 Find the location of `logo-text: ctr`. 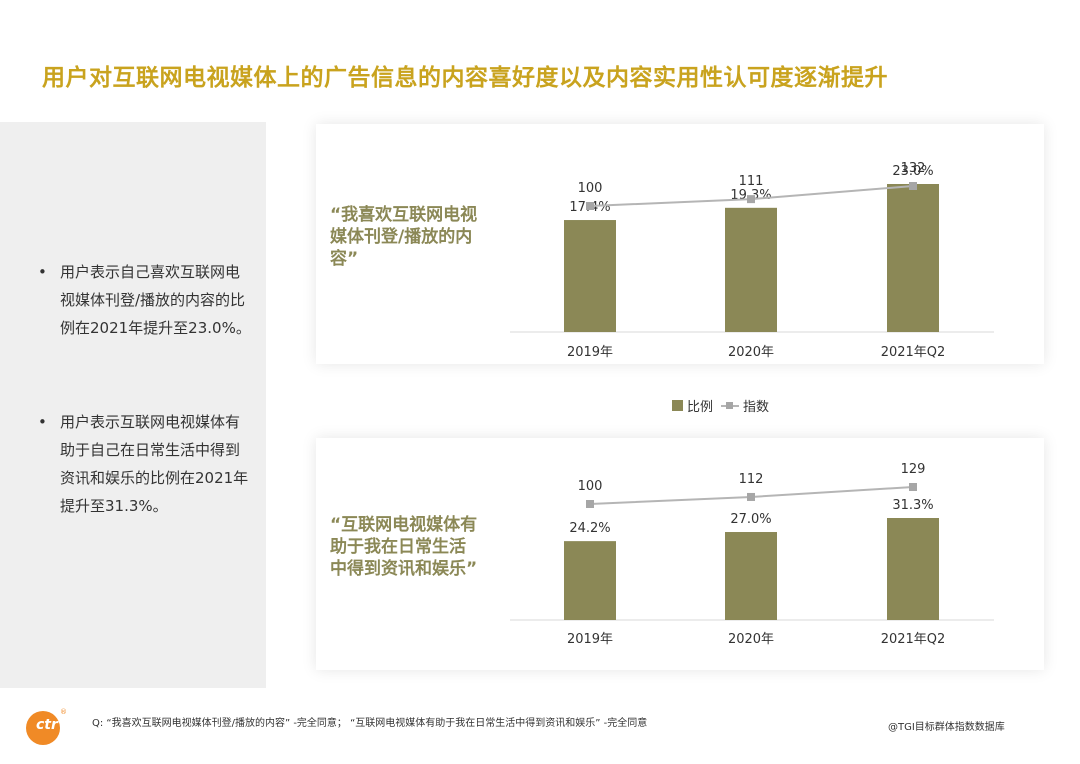

logo-text: ctr is located at coordinates (47, 725).